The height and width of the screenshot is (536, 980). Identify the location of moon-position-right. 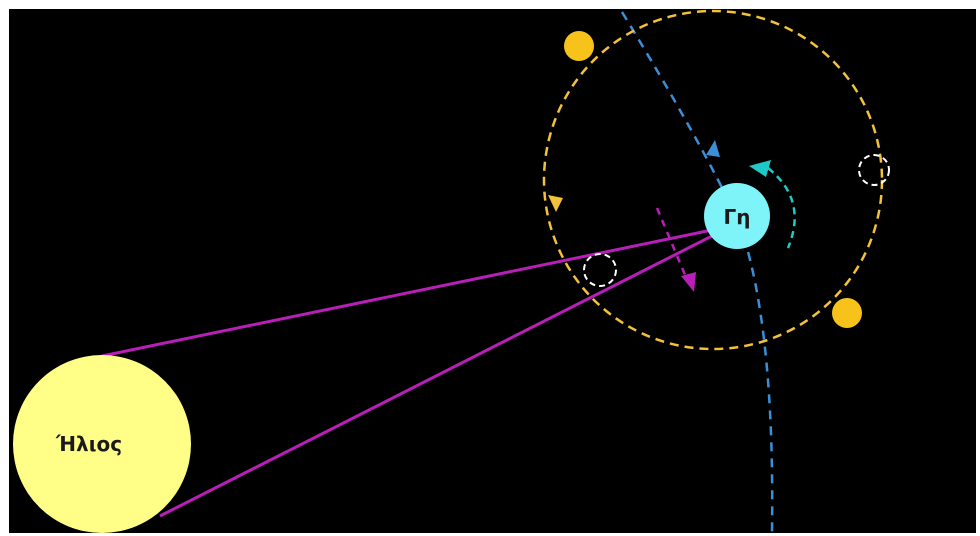
(847, 313).